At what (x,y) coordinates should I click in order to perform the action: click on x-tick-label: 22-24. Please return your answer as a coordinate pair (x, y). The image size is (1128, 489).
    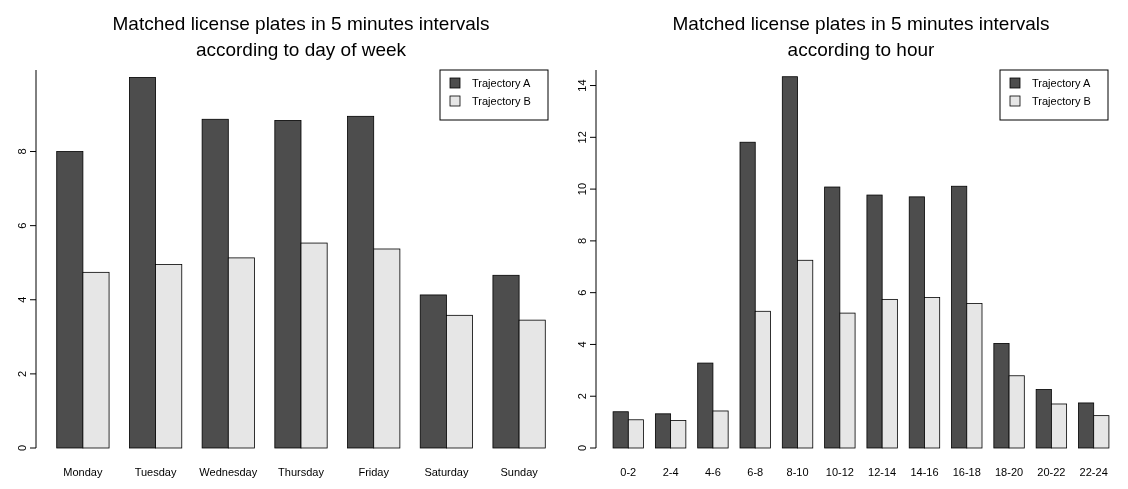
    Looking at the image, I should click on (1093, 472).